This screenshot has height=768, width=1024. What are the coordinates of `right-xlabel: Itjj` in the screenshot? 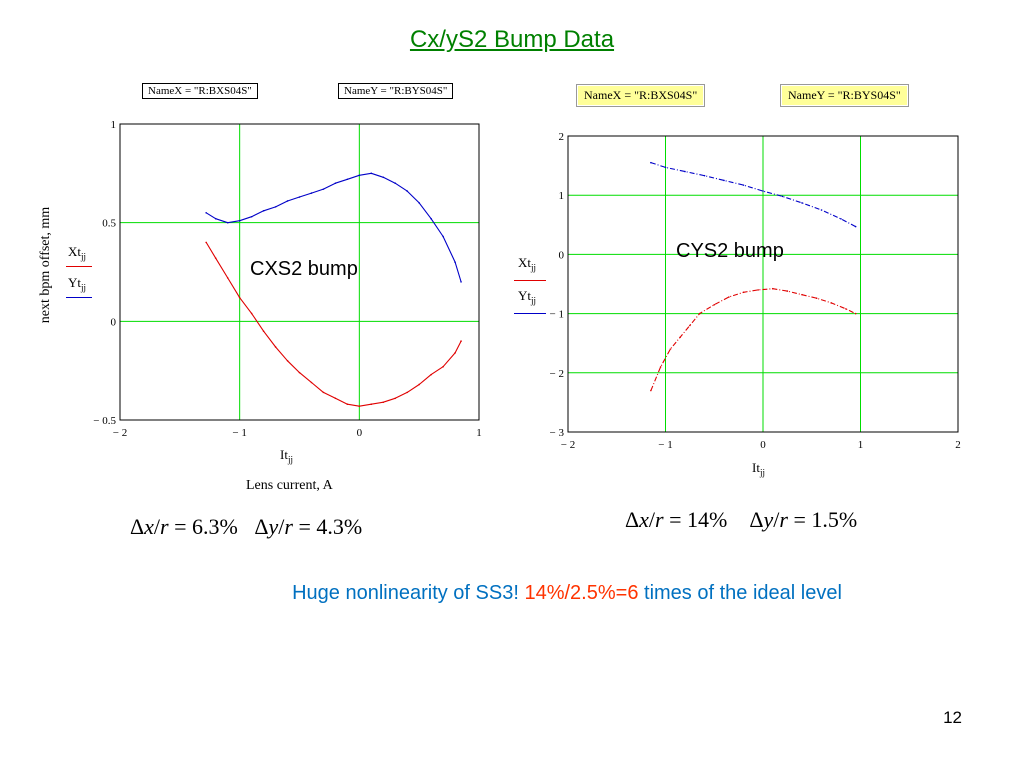 It's located at (758, 469).